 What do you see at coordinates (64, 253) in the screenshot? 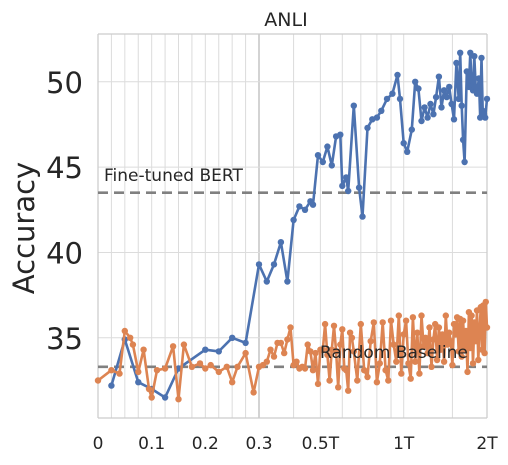
I see `y-tick-label: 40` at bounding box center [64, 253].